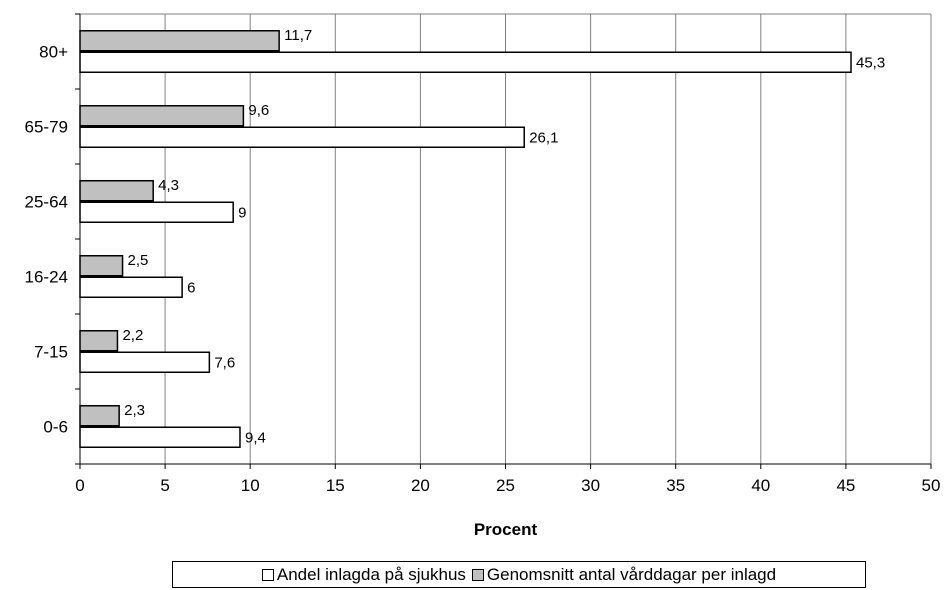 The image size is (944, 590). What do you see at coordinates (138, 260) in the screenshot?
I see `data-label-days: 2,5` at bounding box center [138, 260].